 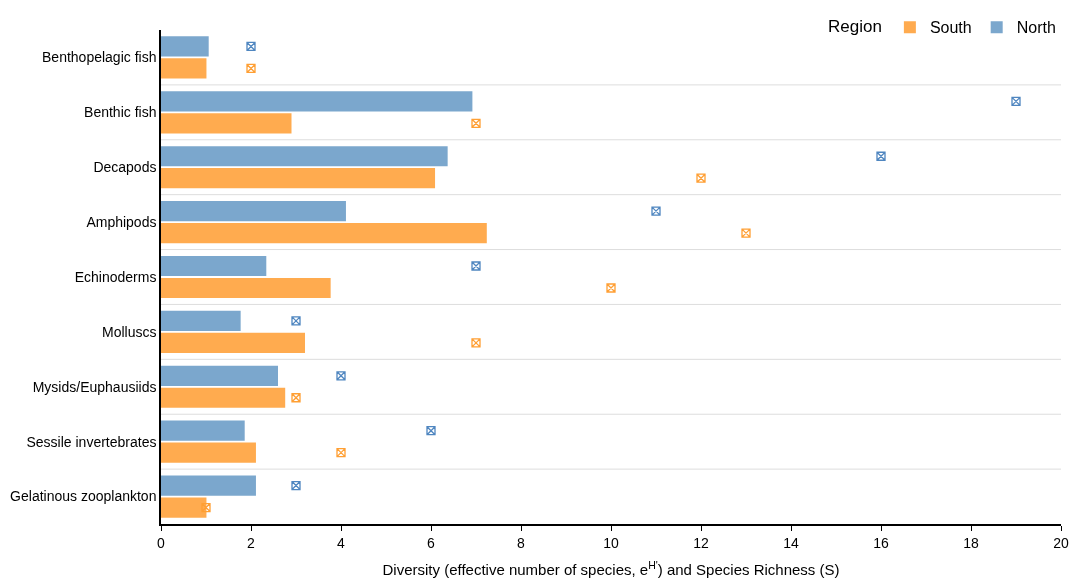 What do you see at coordinates (1036, 28) in the screenshot?
I see `legend-label: North` at bounding box center [1036, 28].